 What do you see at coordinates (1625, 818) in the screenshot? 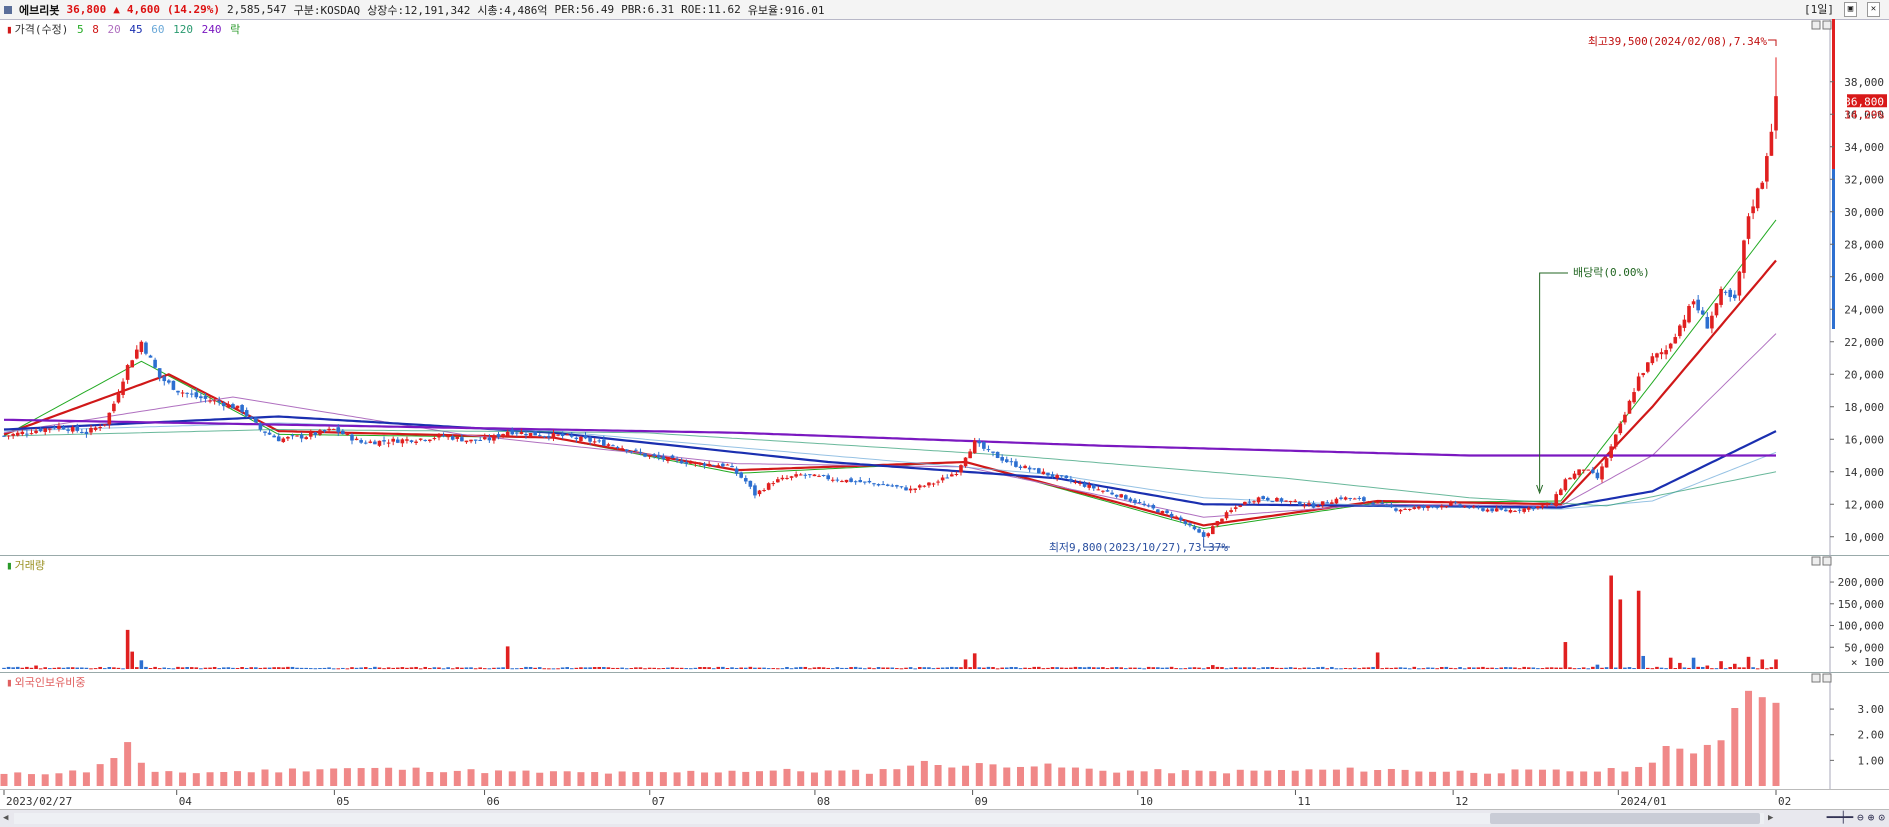
I see `scroll-thumb` at bounding box center [1625, 818].